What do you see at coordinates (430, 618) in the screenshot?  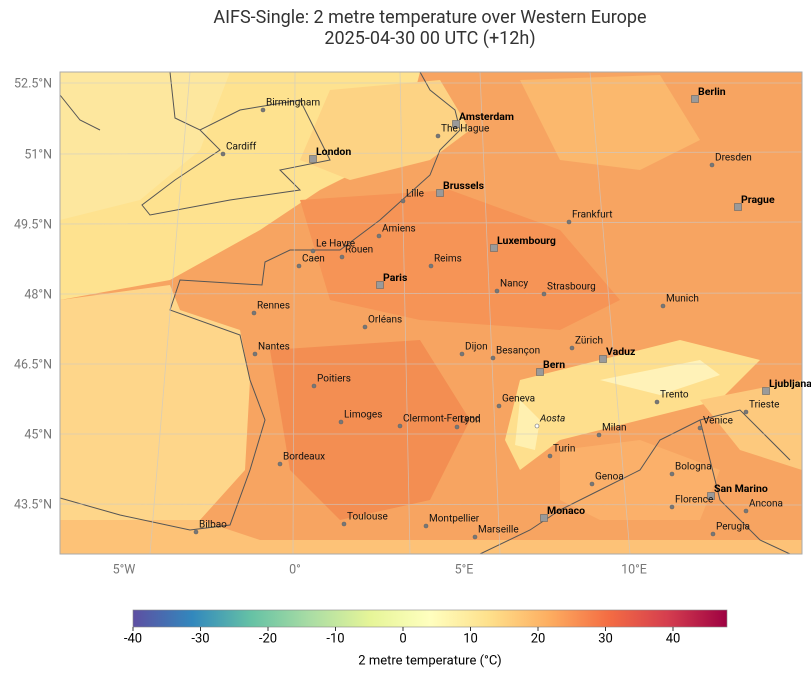 I see `colorbar` at bounding box center [430, 618].